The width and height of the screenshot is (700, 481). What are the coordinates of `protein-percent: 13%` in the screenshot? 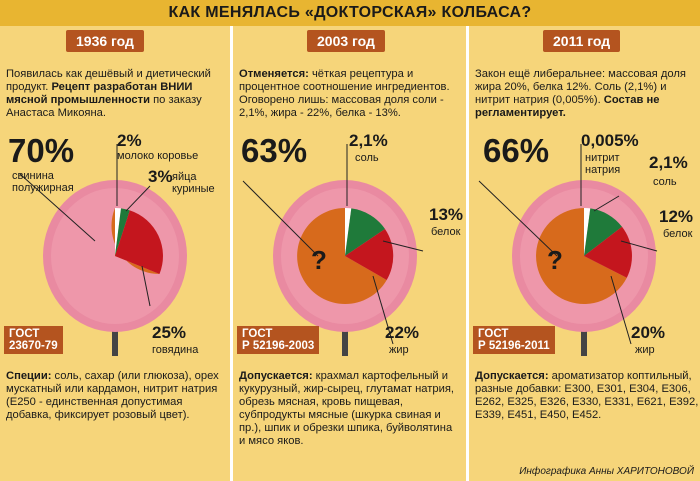 It's located at (446, 214).